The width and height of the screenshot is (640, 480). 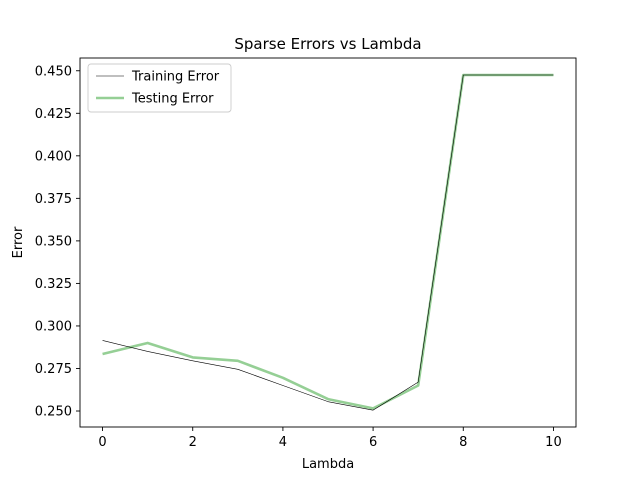 What do you see at coordinates (172, 99) in the screenshot?
I see `legend-label: Testing Error` at bounding box center [172, 99].